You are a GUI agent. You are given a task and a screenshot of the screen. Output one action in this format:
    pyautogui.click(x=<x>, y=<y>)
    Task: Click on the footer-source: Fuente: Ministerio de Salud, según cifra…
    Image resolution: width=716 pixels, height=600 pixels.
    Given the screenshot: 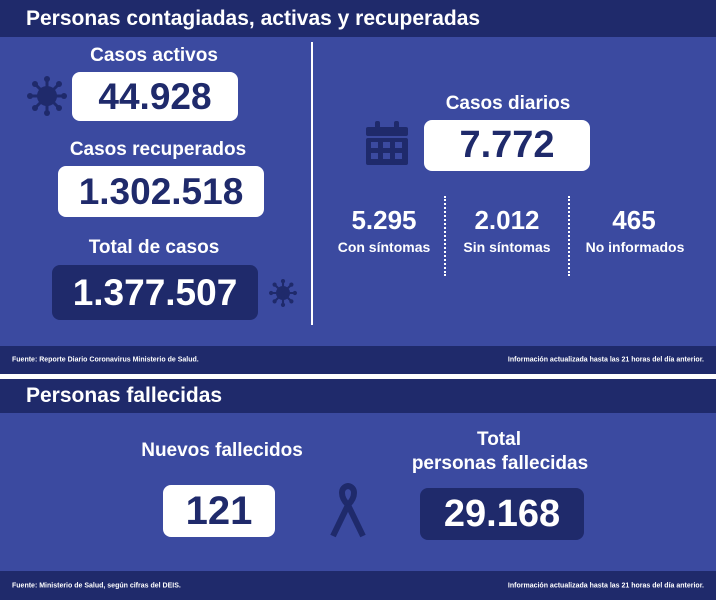 What is the action you would take?
    pyautogui.click(x=96, y=585)
    